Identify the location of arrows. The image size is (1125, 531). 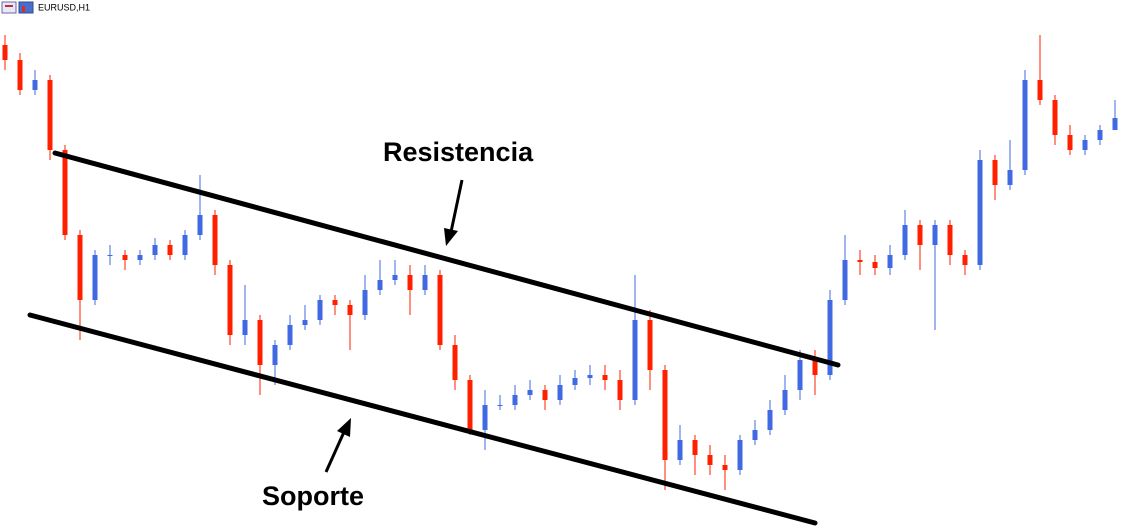
(394, 326).